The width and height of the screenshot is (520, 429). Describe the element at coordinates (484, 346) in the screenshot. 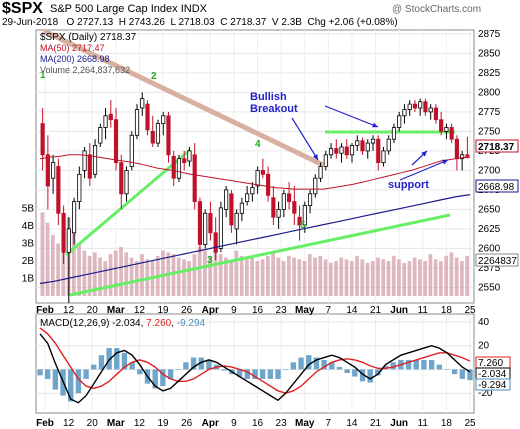

I see `macd-tick-label: 20` at that location.